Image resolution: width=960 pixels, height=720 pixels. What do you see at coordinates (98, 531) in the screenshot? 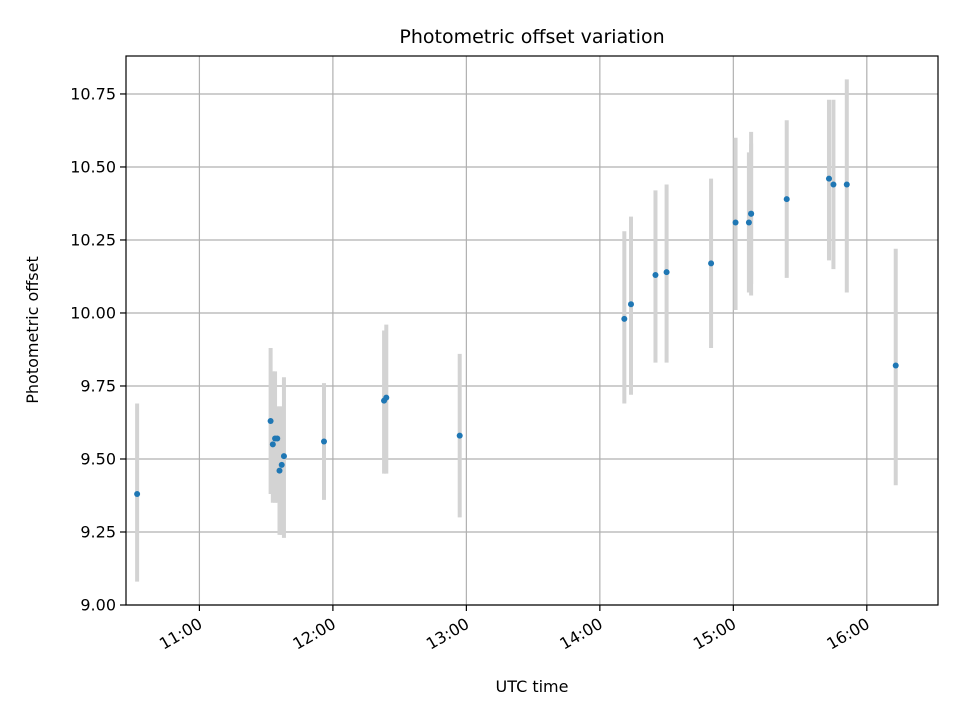
I see `y-tick-label: 9.25` at bounding box center [98, 531].